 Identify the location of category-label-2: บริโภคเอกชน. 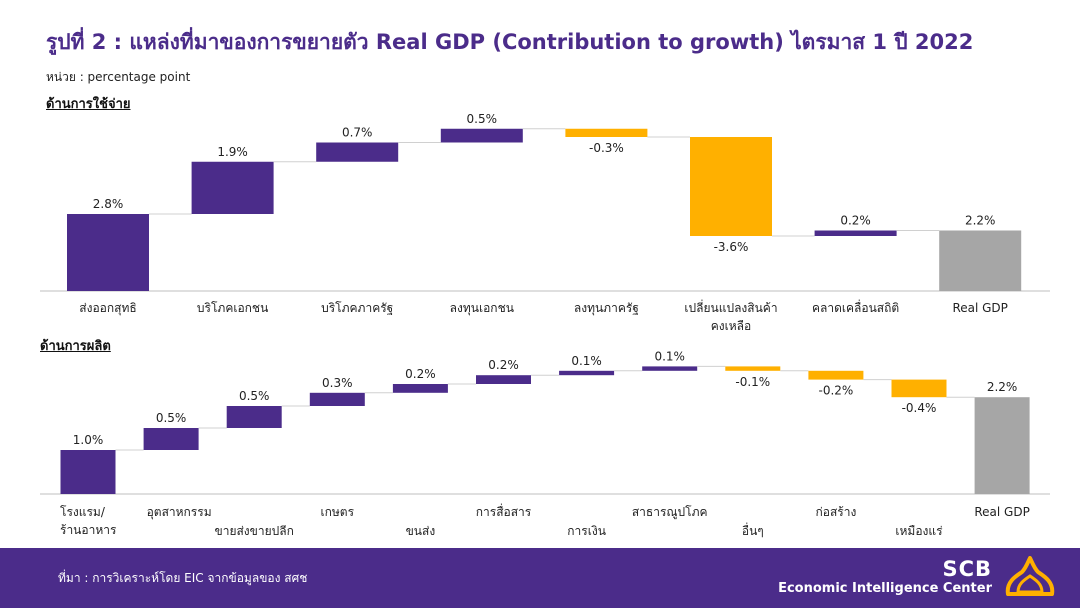
(232, 308).